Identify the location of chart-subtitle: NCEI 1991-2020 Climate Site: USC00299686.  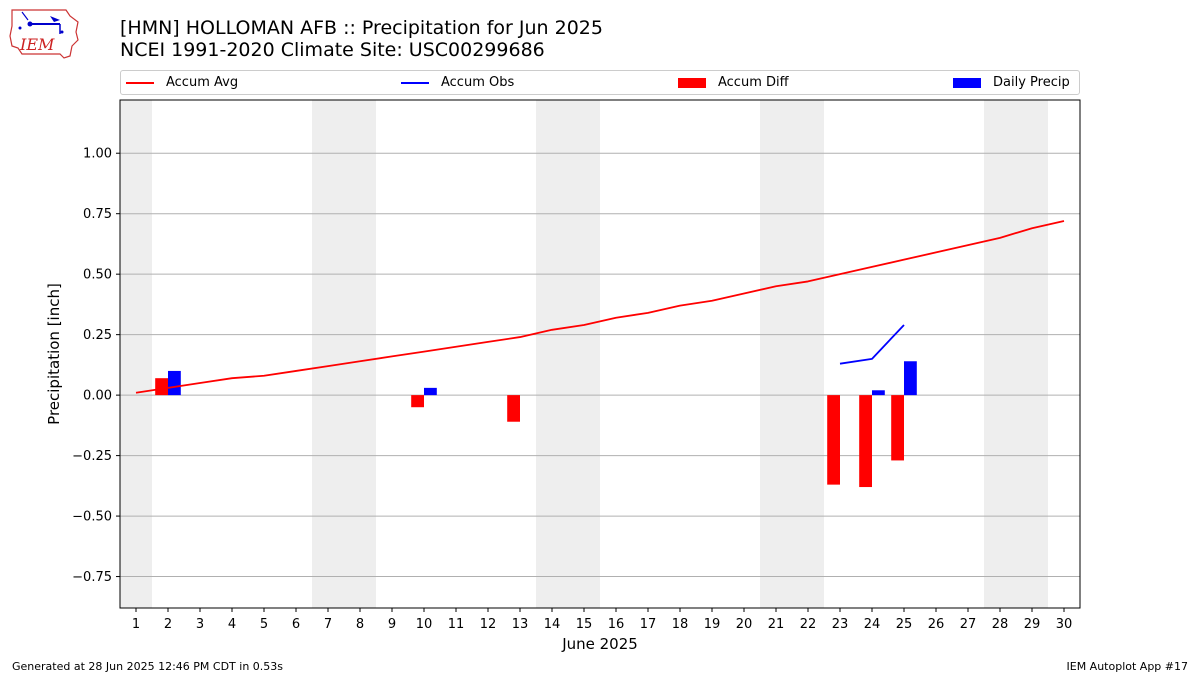
(332, 50).